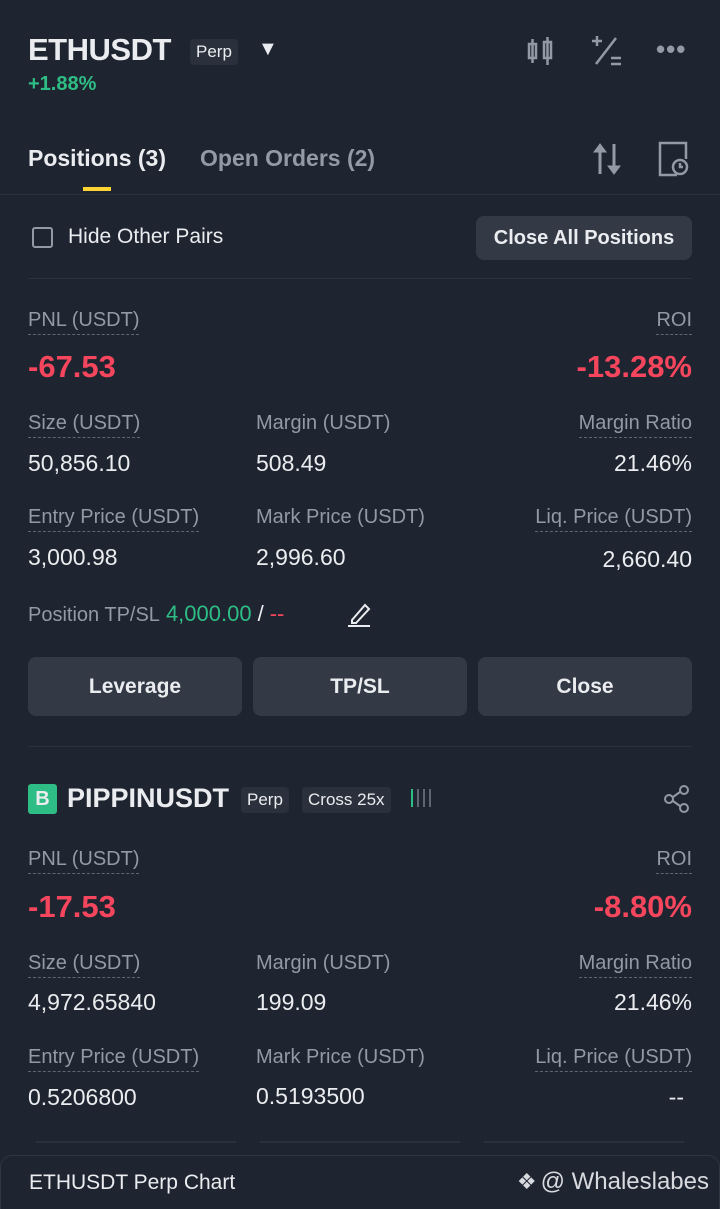  What do you see at coordinates (135, 686) in the screenshot?
I see `leverage-button: Leverage` at bounding box center [135, 686].